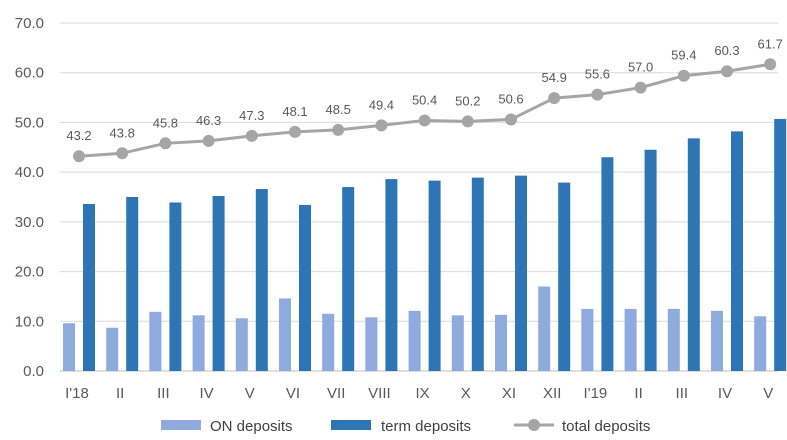  Describe the element at coordinates (165, 122) in the screenshot. I see `data-label: 45.8` at that location.